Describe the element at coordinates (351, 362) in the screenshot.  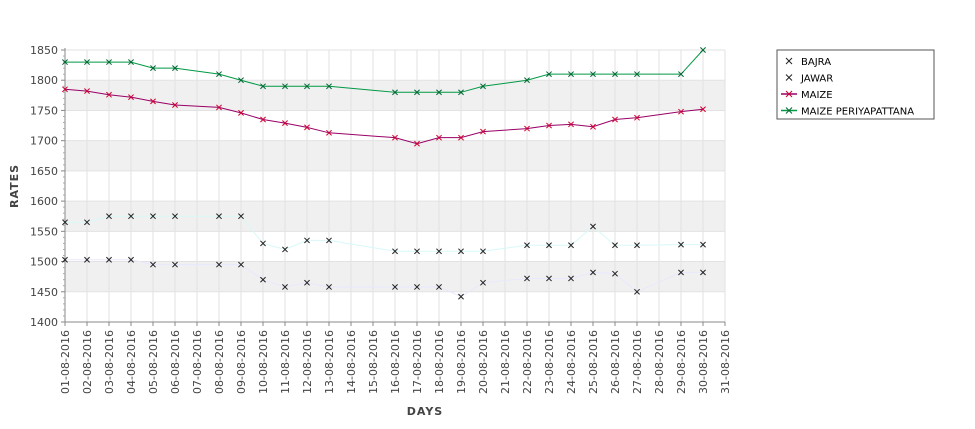
I see `x-tick-label: 14-08-2016` at that location.